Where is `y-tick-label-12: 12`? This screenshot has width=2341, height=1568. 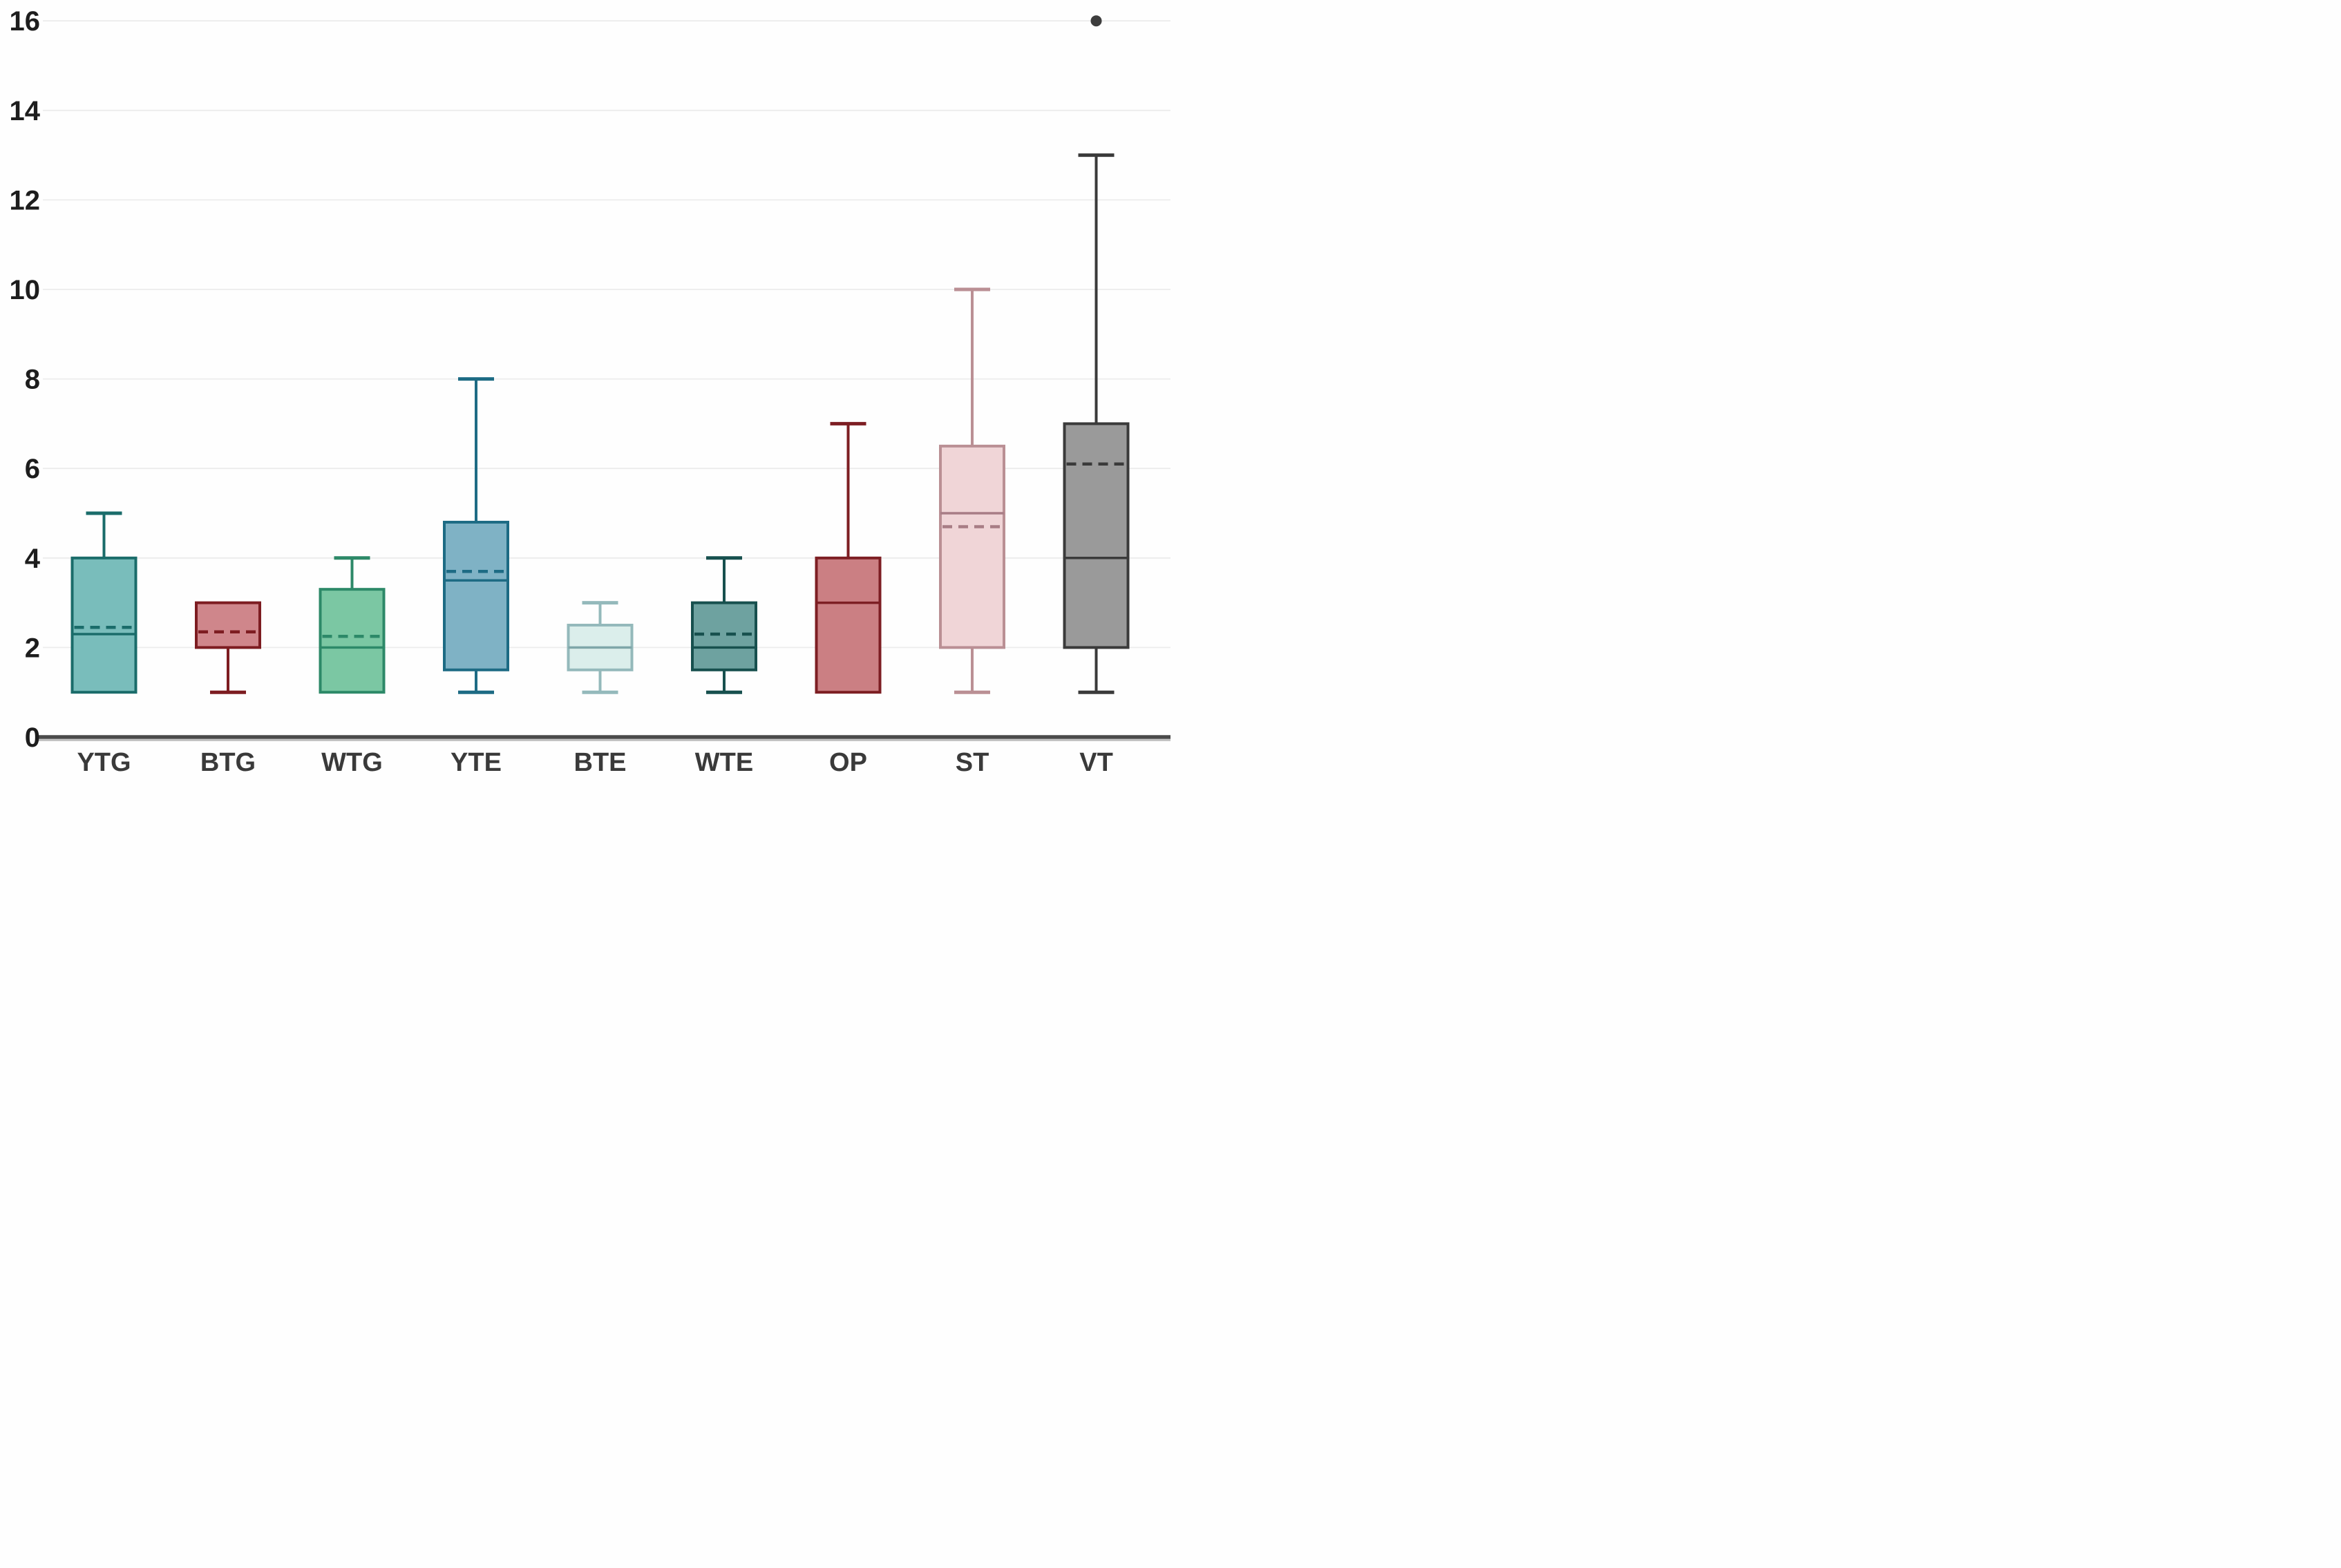 y-tick-label-12: 12 is located at coordinates (26, 200).